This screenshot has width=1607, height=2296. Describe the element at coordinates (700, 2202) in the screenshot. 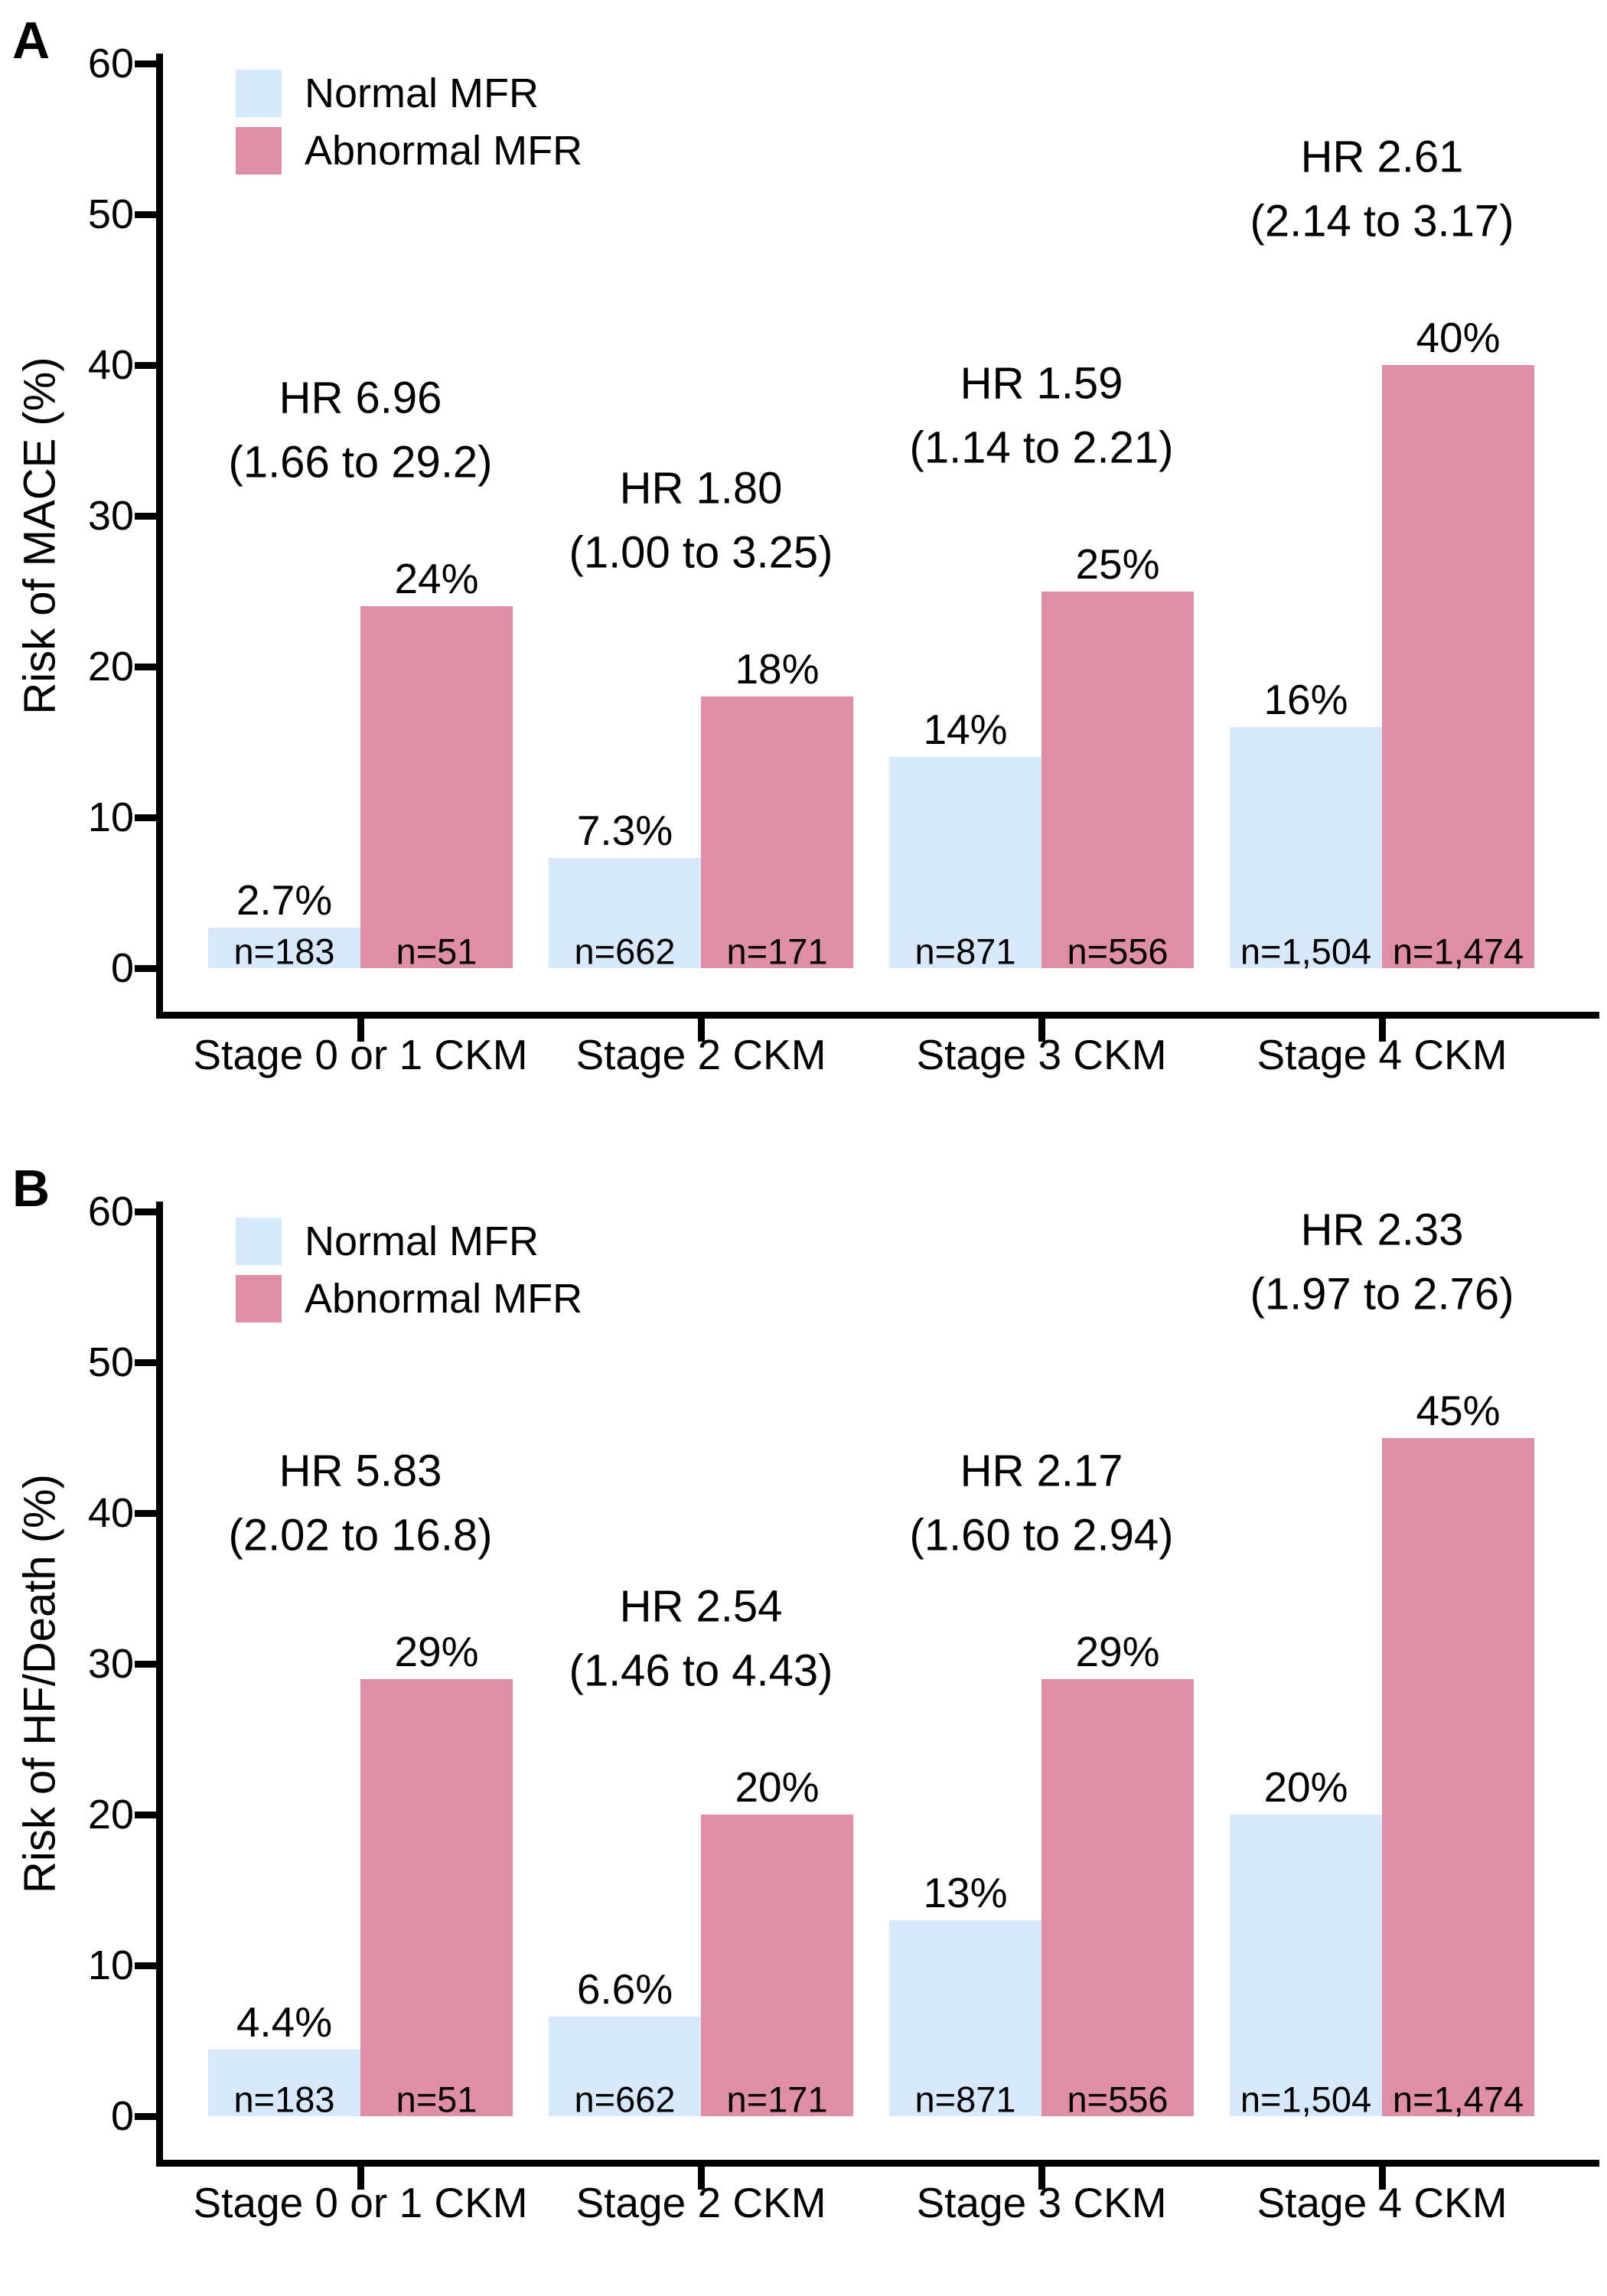

I see `x-axis-category-label: Stage 2 CKM` at that location.